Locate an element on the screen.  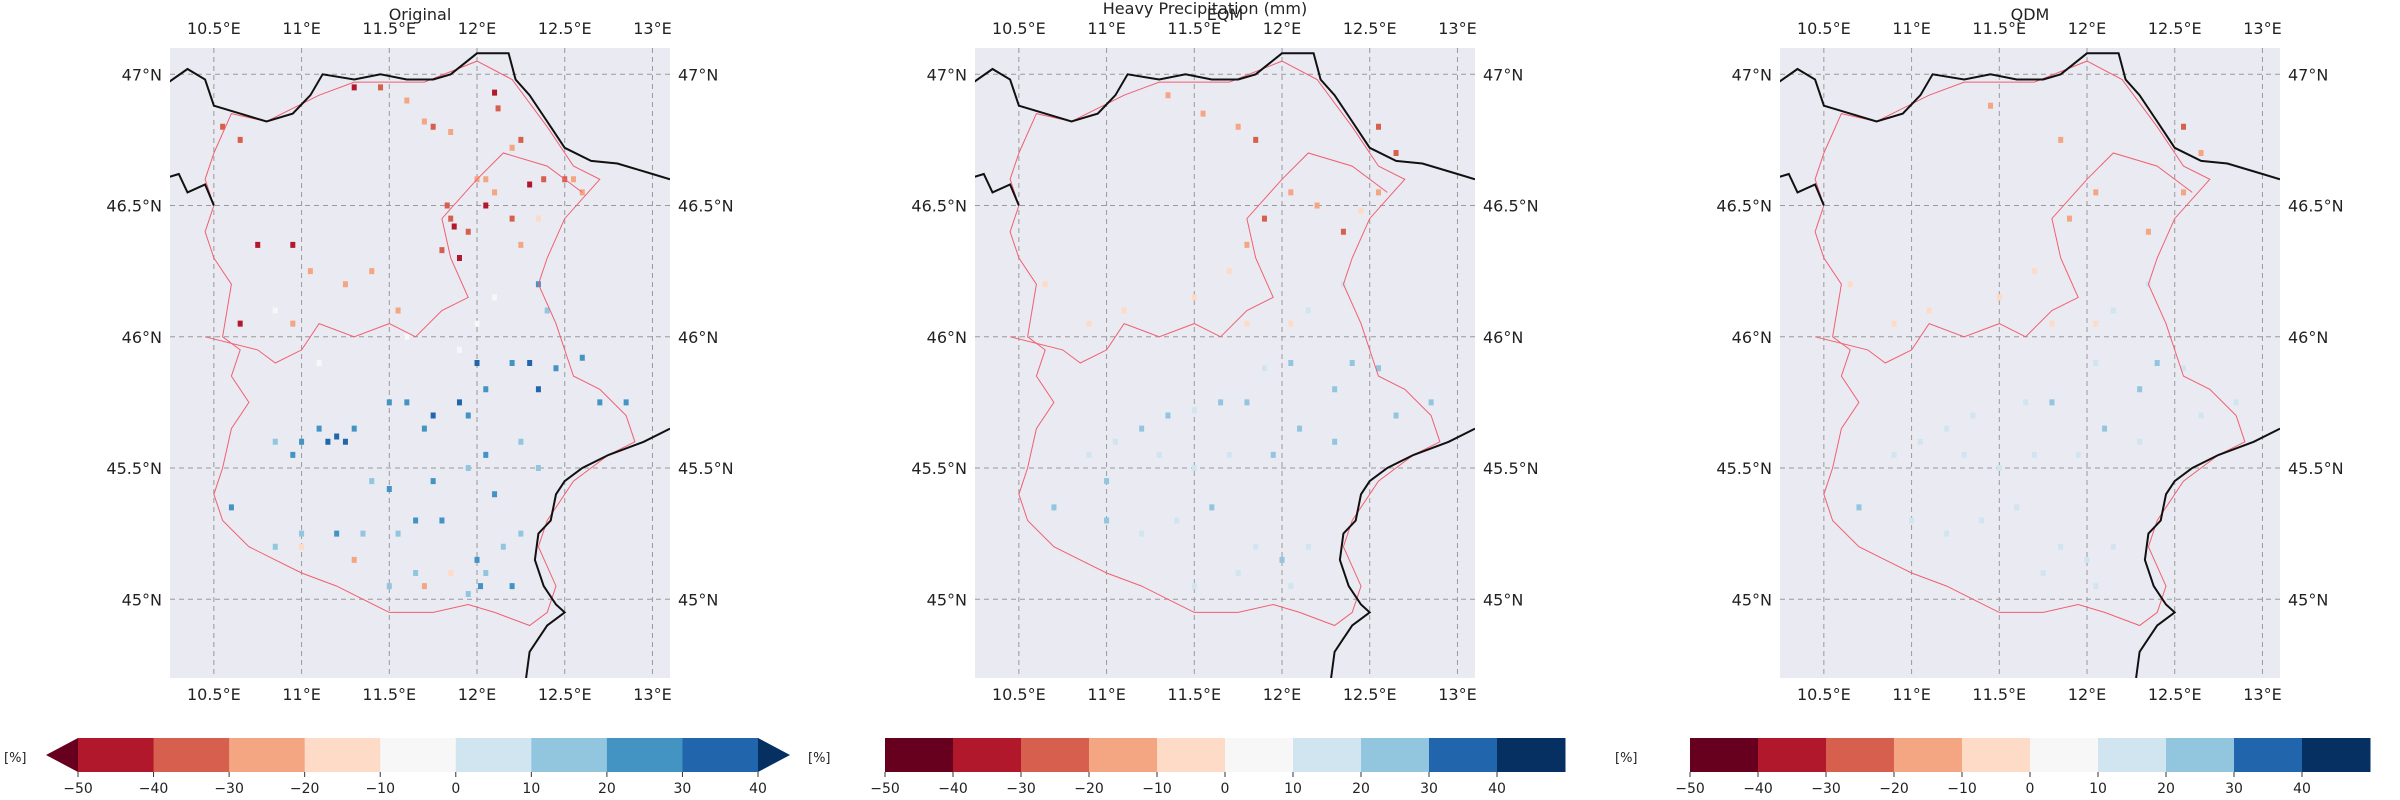
lon-tick-label-top: 13°E is located at coordinates (652, 28).